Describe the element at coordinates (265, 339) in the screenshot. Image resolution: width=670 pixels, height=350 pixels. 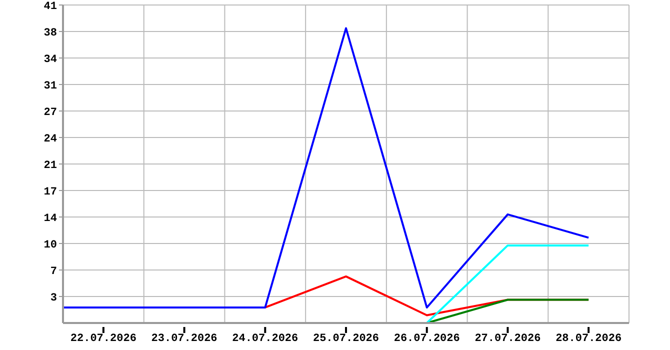
I see `x-tick-label: 24.07.2026` at that location.